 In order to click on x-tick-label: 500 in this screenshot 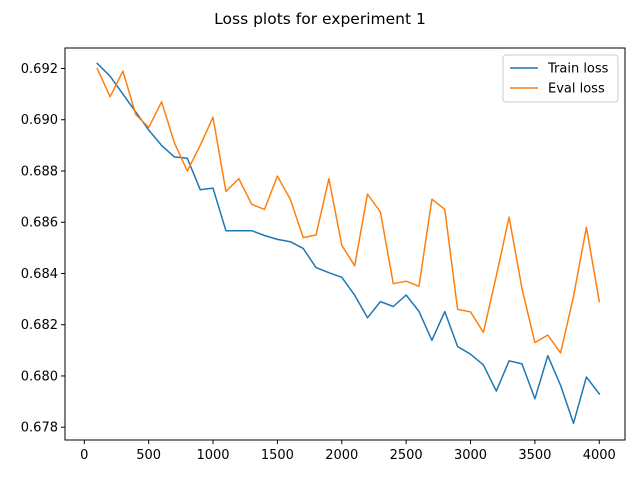, I will do `click(148, 455)`.